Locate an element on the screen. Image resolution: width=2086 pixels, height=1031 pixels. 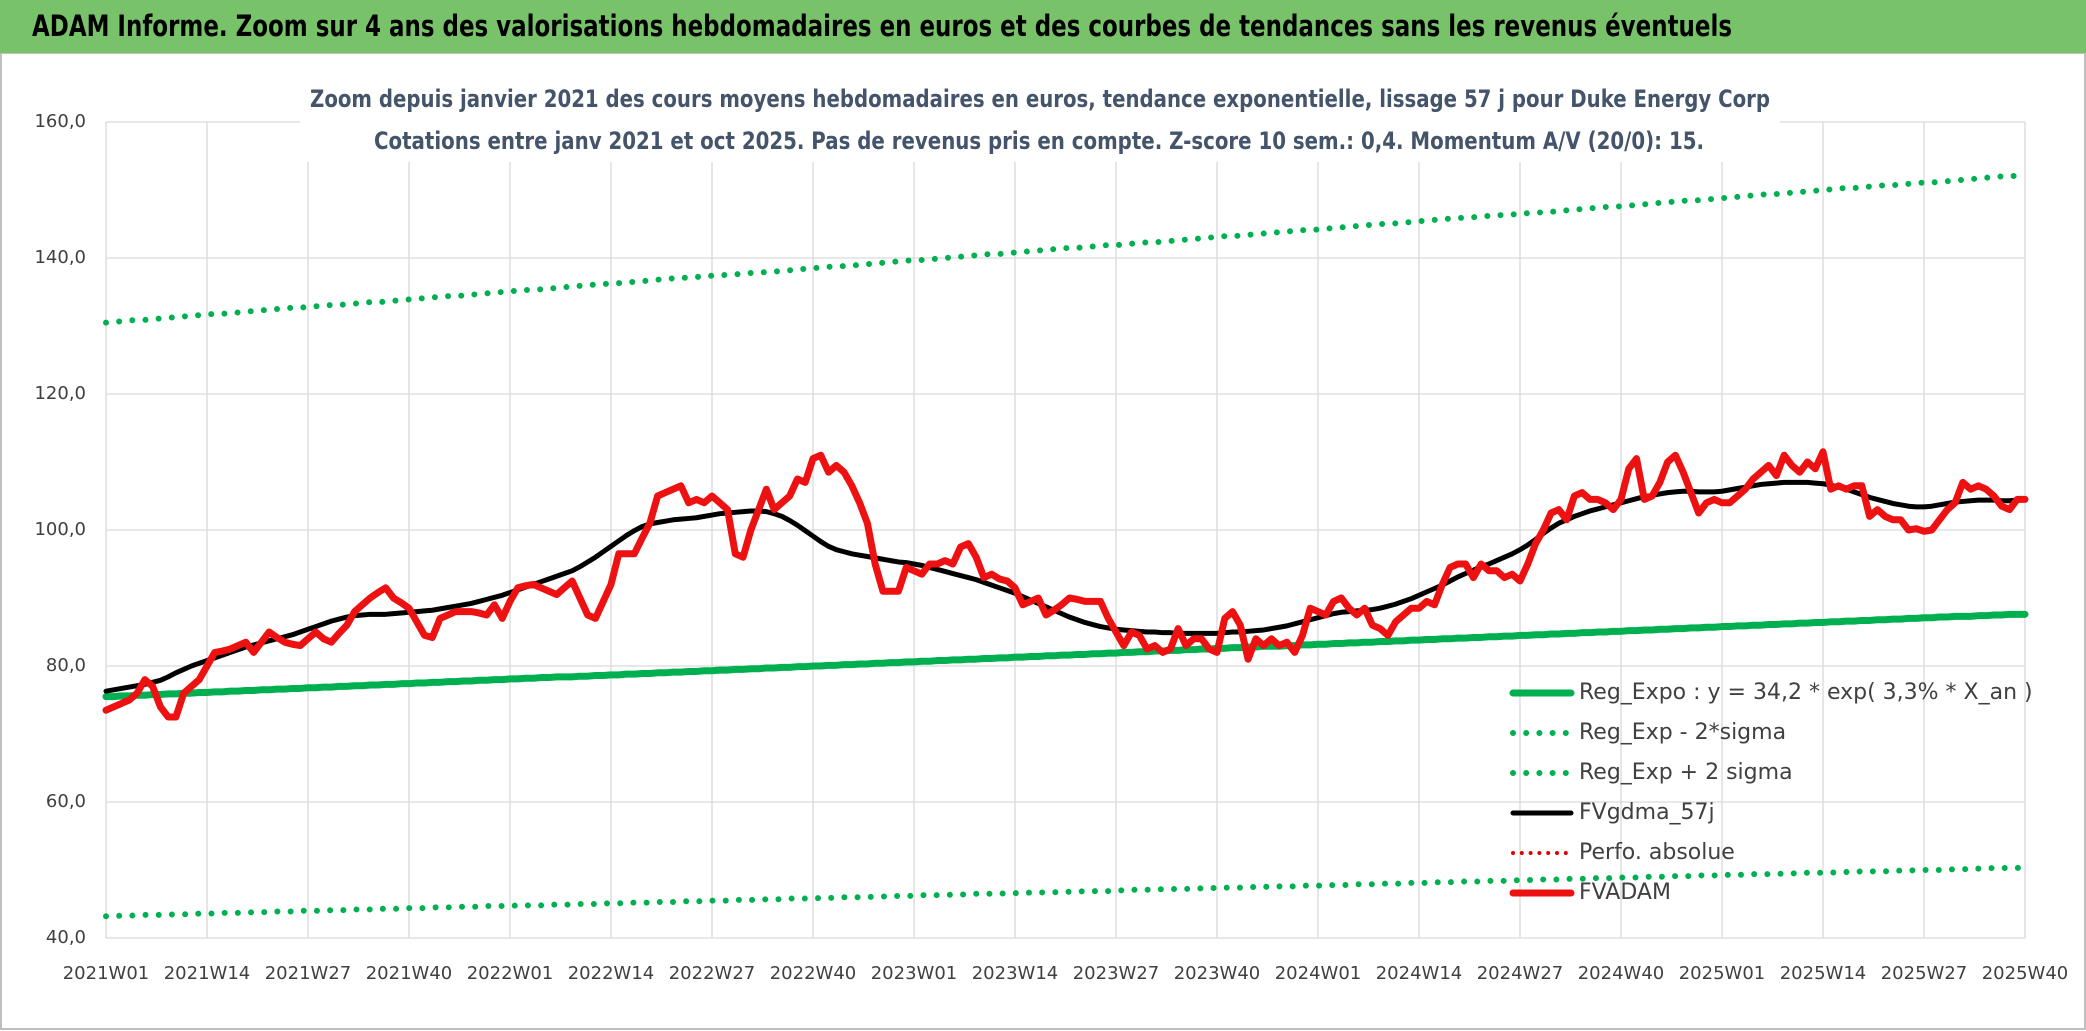
legend-label: Reg_Exp + 2 sigma is located at coordinates (1686, 772).